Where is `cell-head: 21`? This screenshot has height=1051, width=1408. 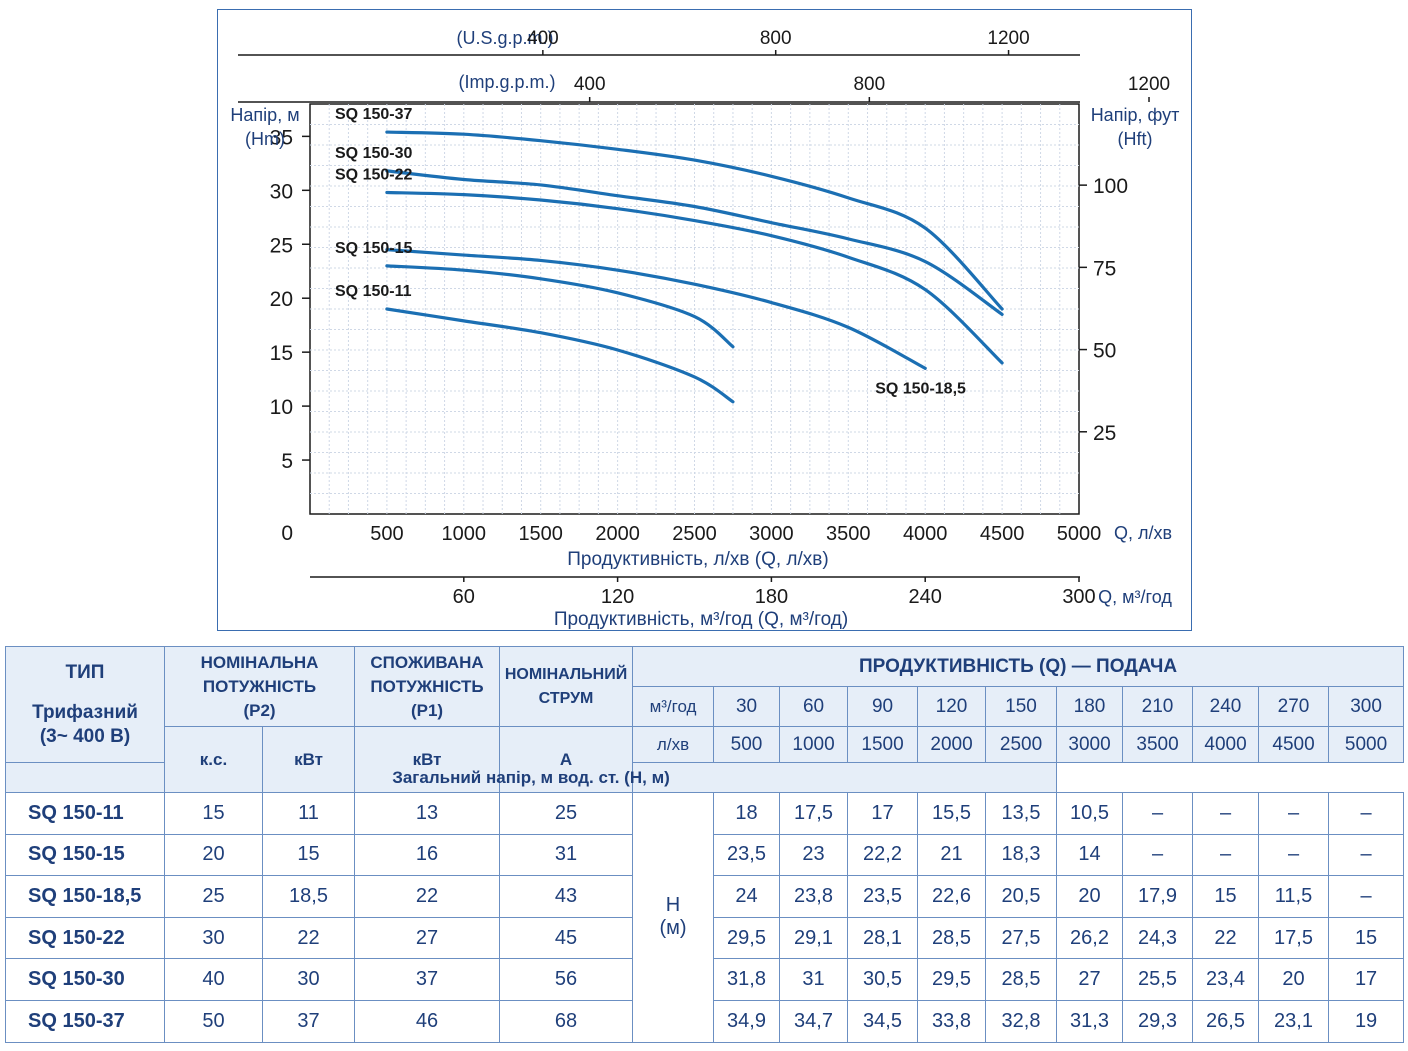 cell-head: 21 is located at coordinates (952, 855).